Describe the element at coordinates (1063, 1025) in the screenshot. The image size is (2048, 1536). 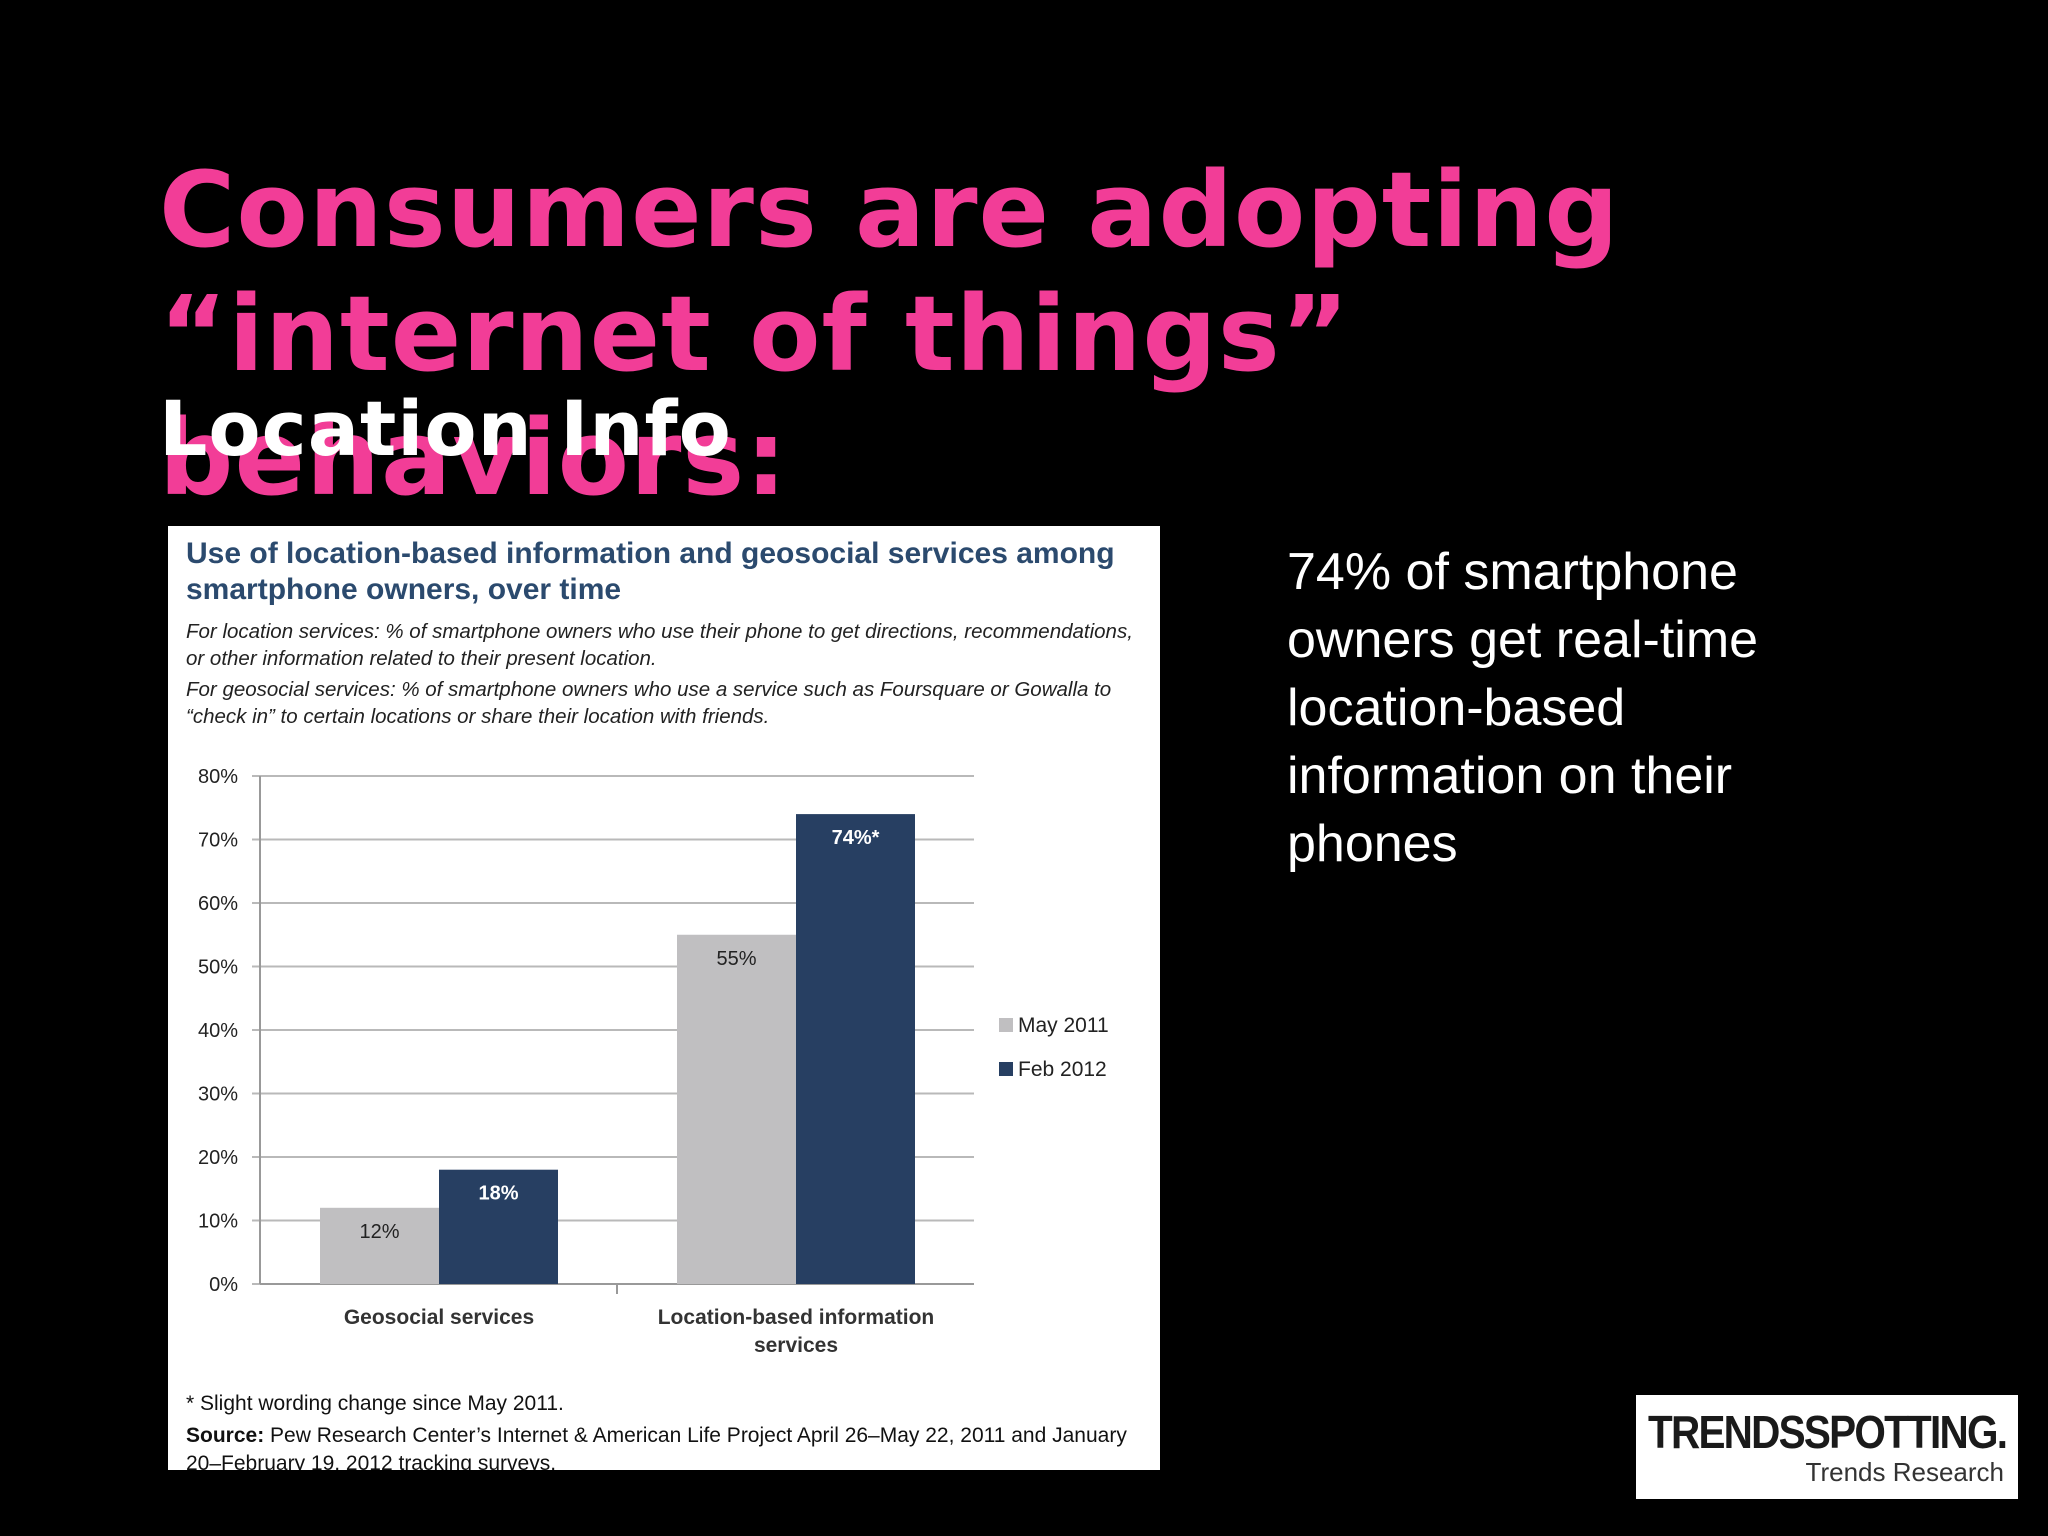
I see `legend-label: May 2011` at that location.